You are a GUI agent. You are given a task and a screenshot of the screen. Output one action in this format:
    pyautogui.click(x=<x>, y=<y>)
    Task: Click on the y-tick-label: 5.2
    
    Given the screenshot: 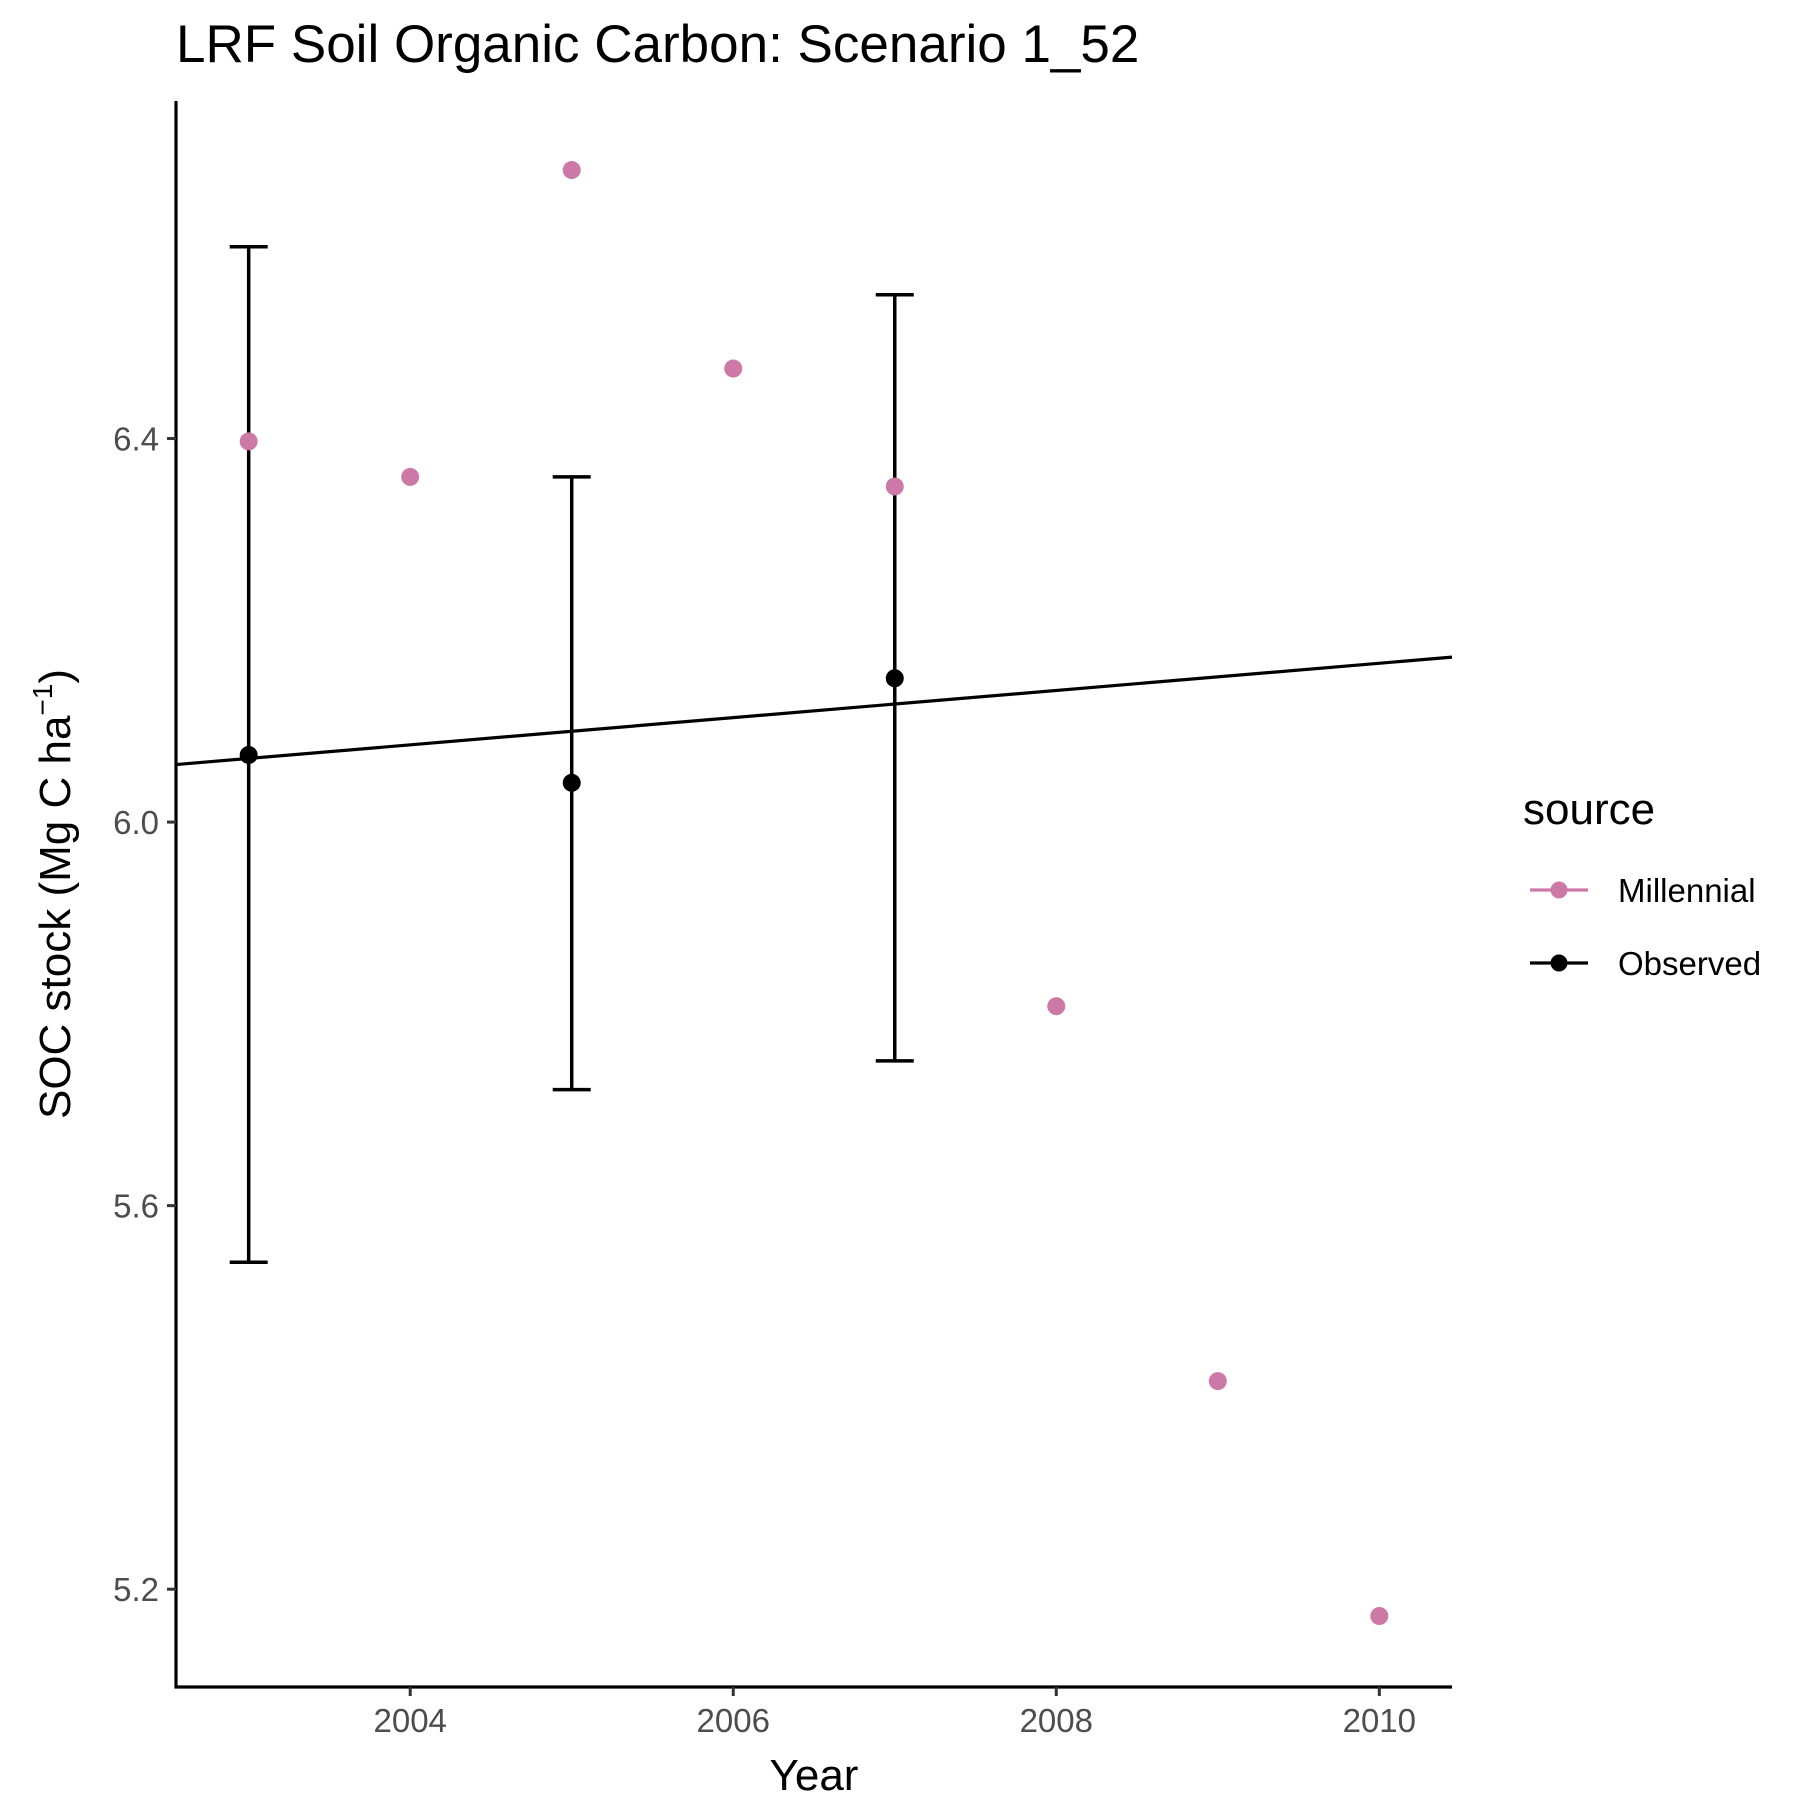 What is the action you would take?
    pyautogui.click(x=136, y=1589)
    